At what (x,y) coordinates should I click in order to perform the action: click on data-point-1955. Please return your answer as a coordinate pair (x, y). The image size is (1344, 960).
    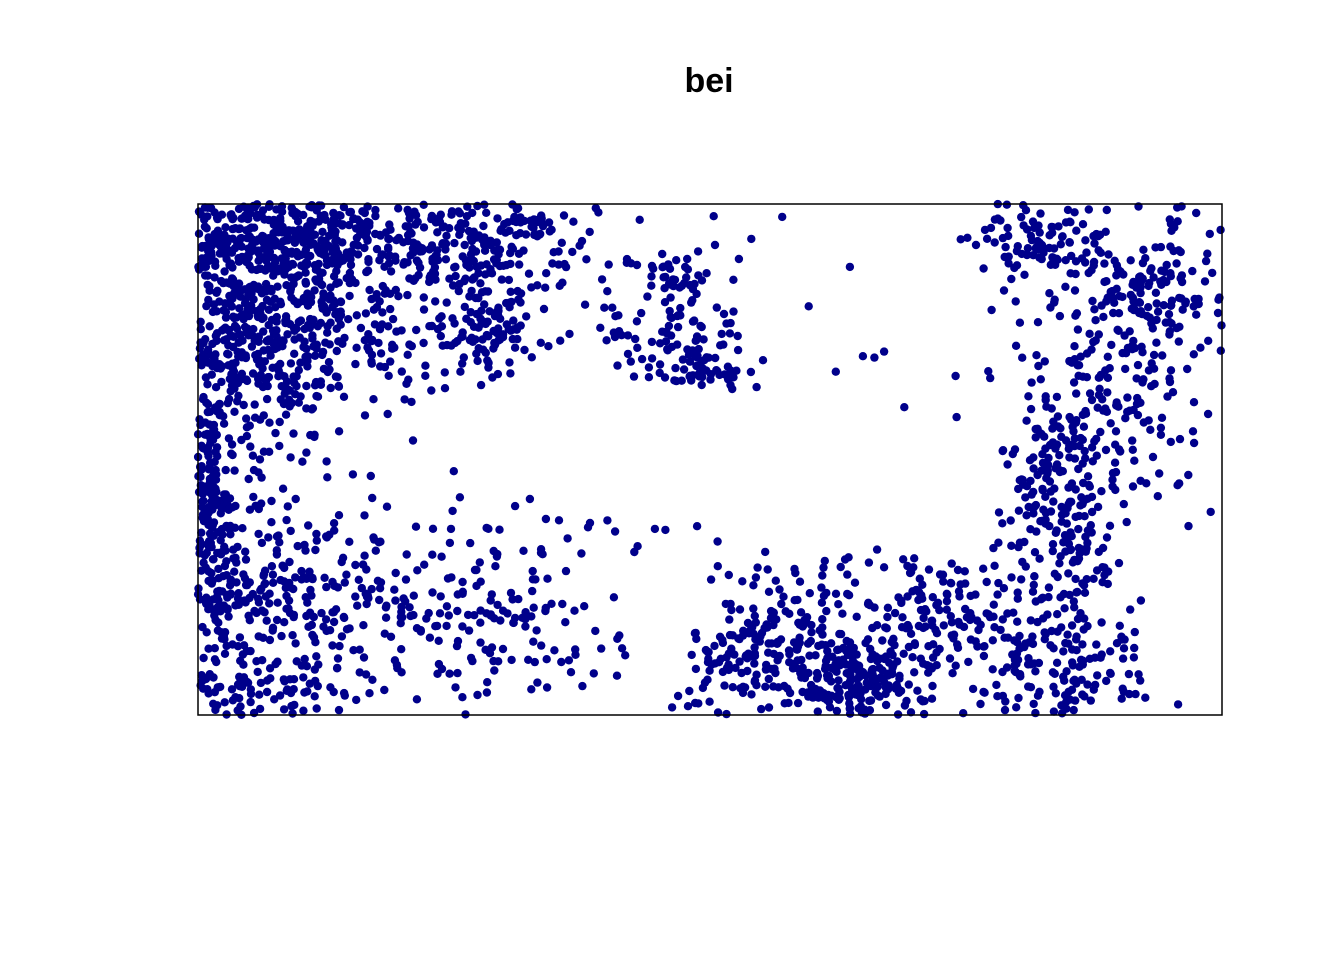
    Looking at the image, I should click on (628, 335).